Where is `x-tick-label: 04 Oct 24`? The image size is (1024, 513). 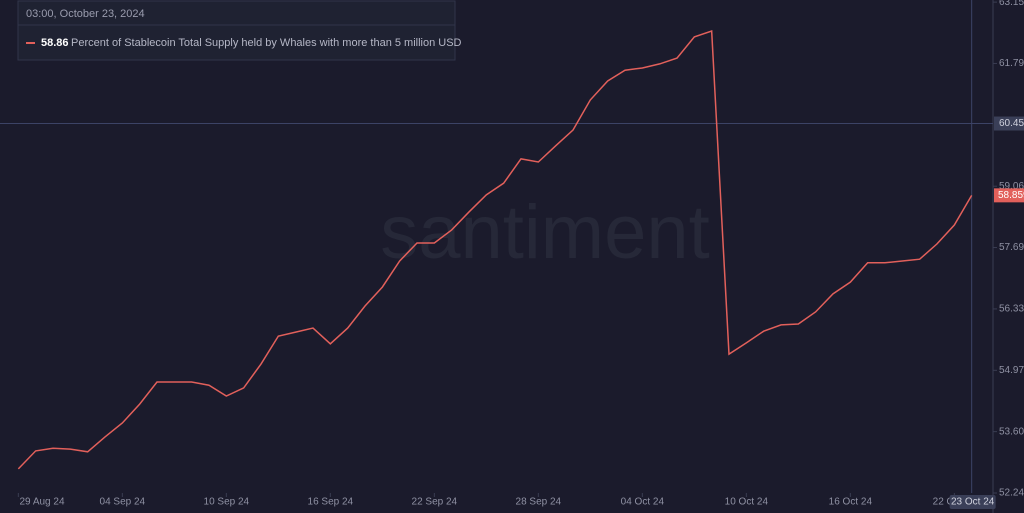
x-tick-label: 04 Oct 24 is located at coordinates (643, 502).